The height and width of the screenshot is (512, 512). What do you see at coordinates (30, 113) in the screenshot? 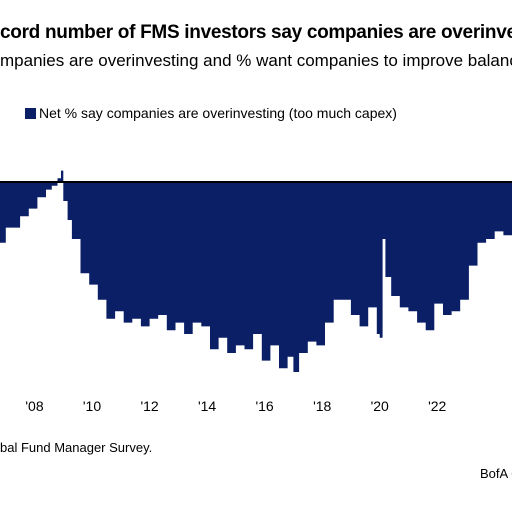
I see `legend-swatch` at bounding box center [30, 113].